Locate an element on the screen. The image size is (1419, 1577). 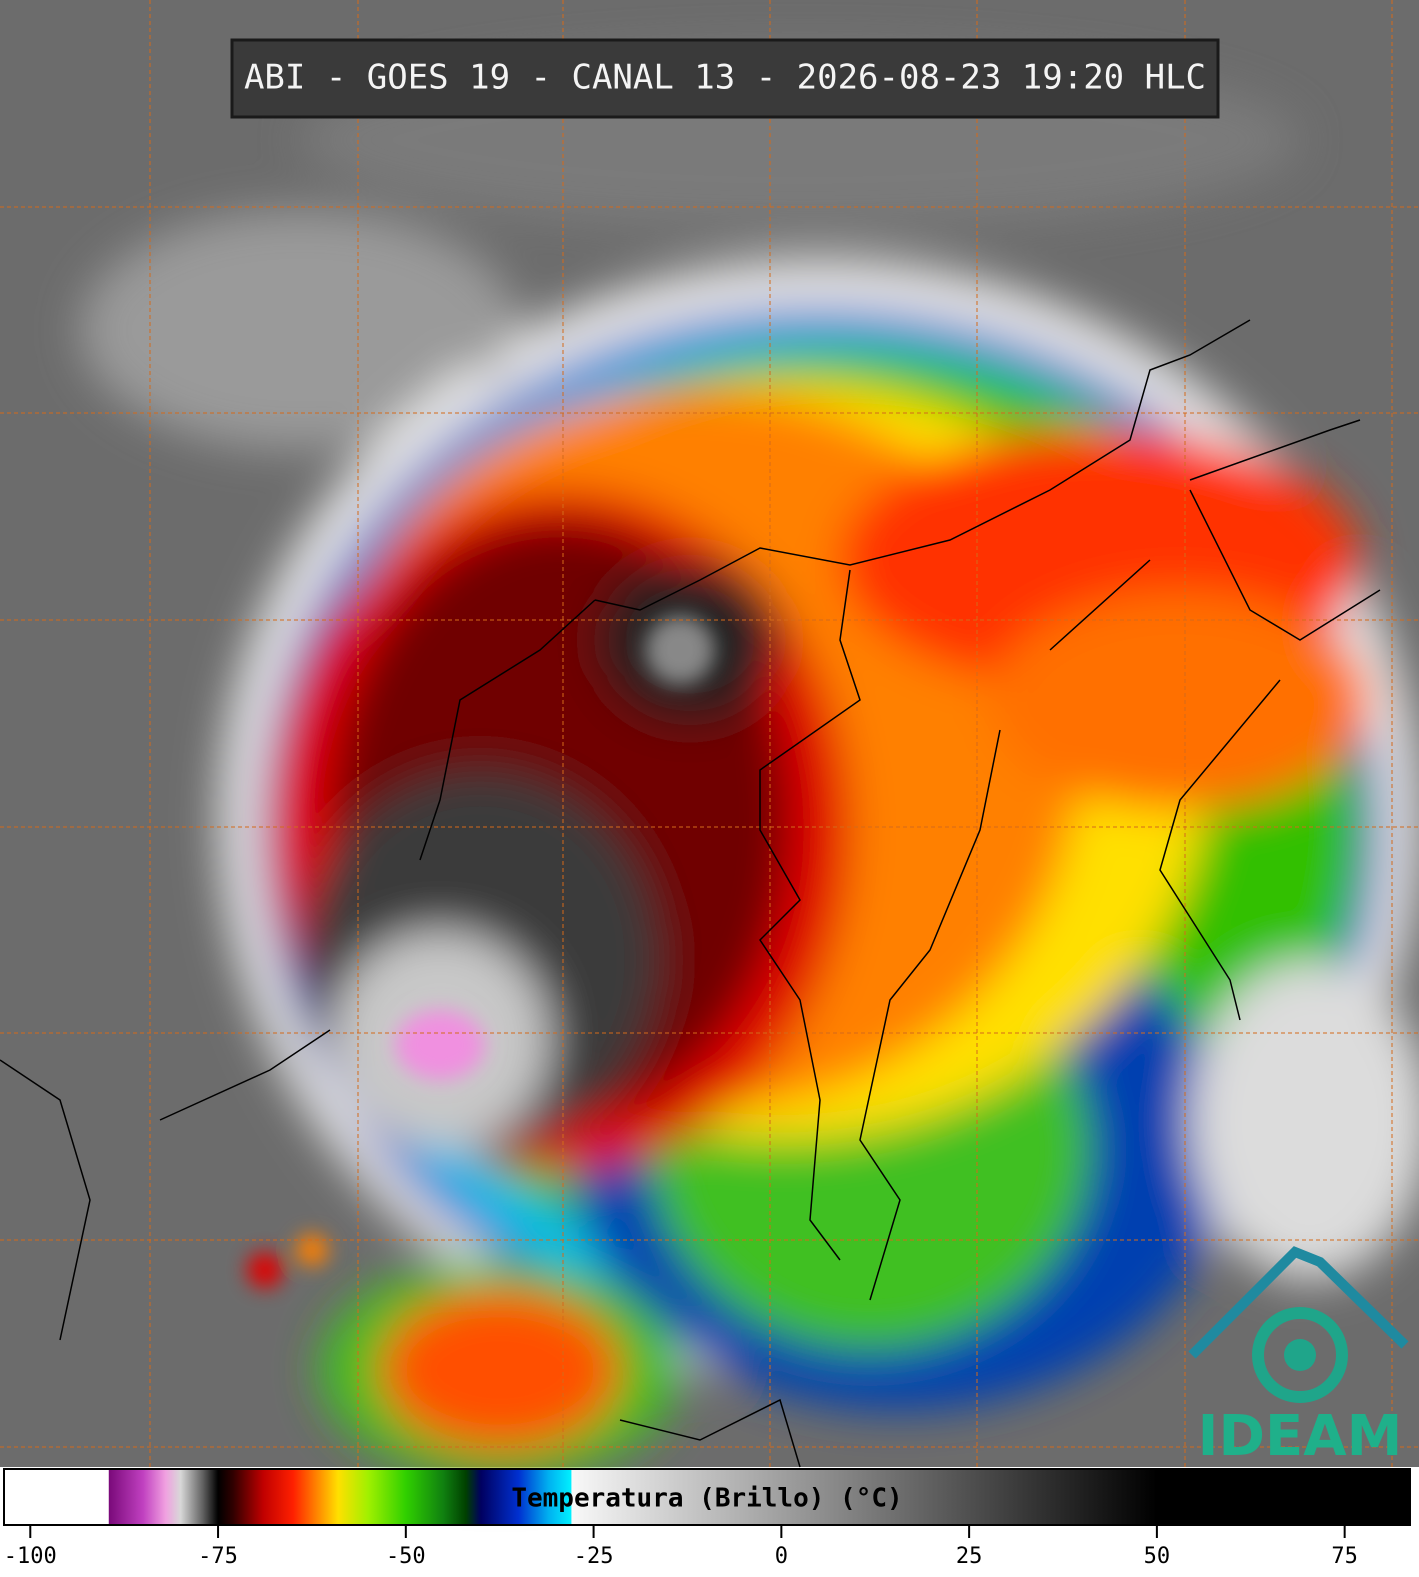
tick-label: 50 is located at coordinates (1157, 1556).